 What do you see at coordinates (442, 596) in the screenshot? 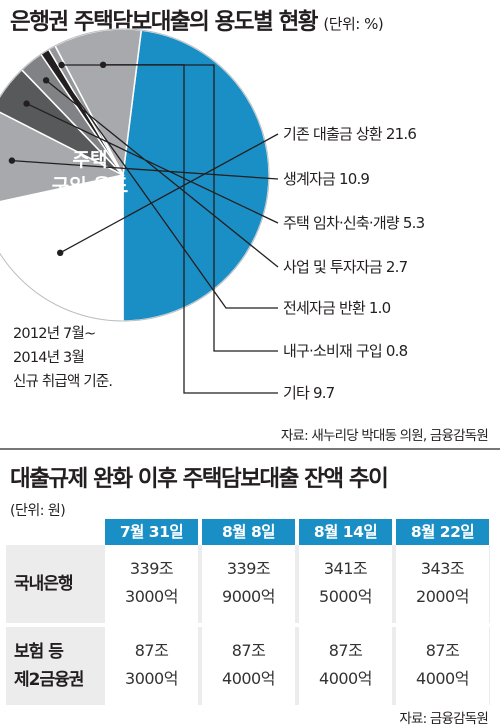
I see `table-cell-value: 2000억` at bounding box center [442, 596].